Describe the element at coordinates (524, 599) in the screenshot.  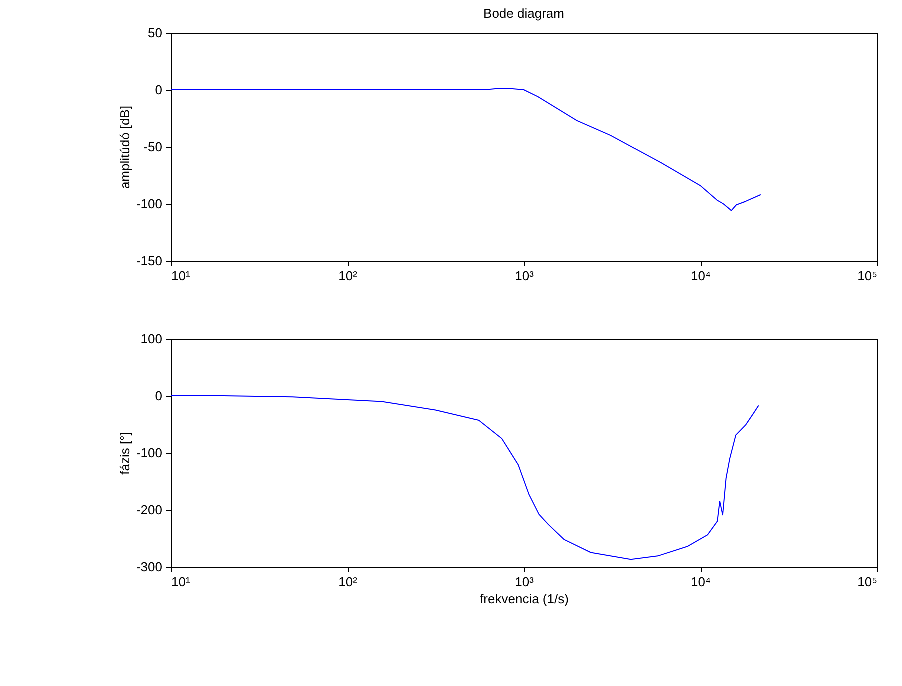
I see `x-axis-title: frekvencia (1/s)` at that location.